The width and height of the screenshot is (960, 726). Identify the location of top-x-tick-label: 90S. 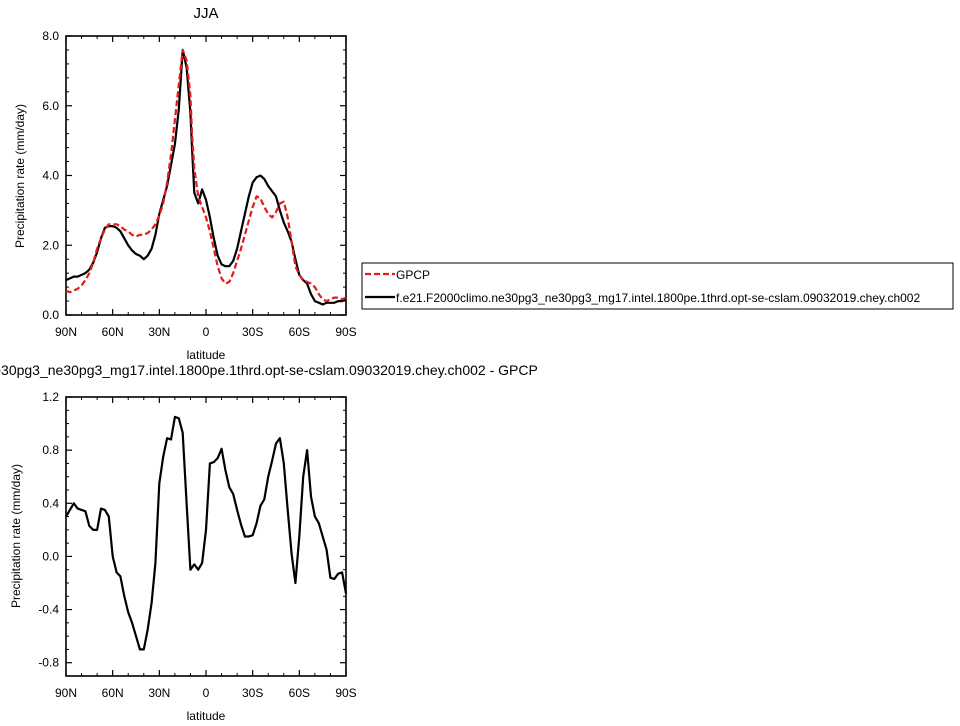
(345, 332).